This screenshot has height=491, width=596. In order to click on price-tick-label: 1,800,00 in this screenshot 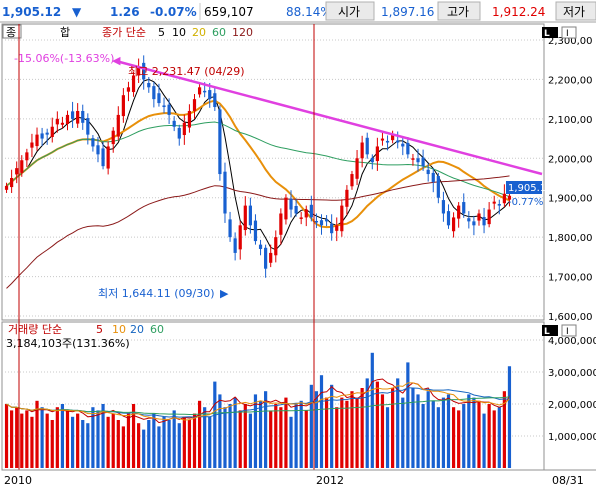, I will do `click(570, 238)`.